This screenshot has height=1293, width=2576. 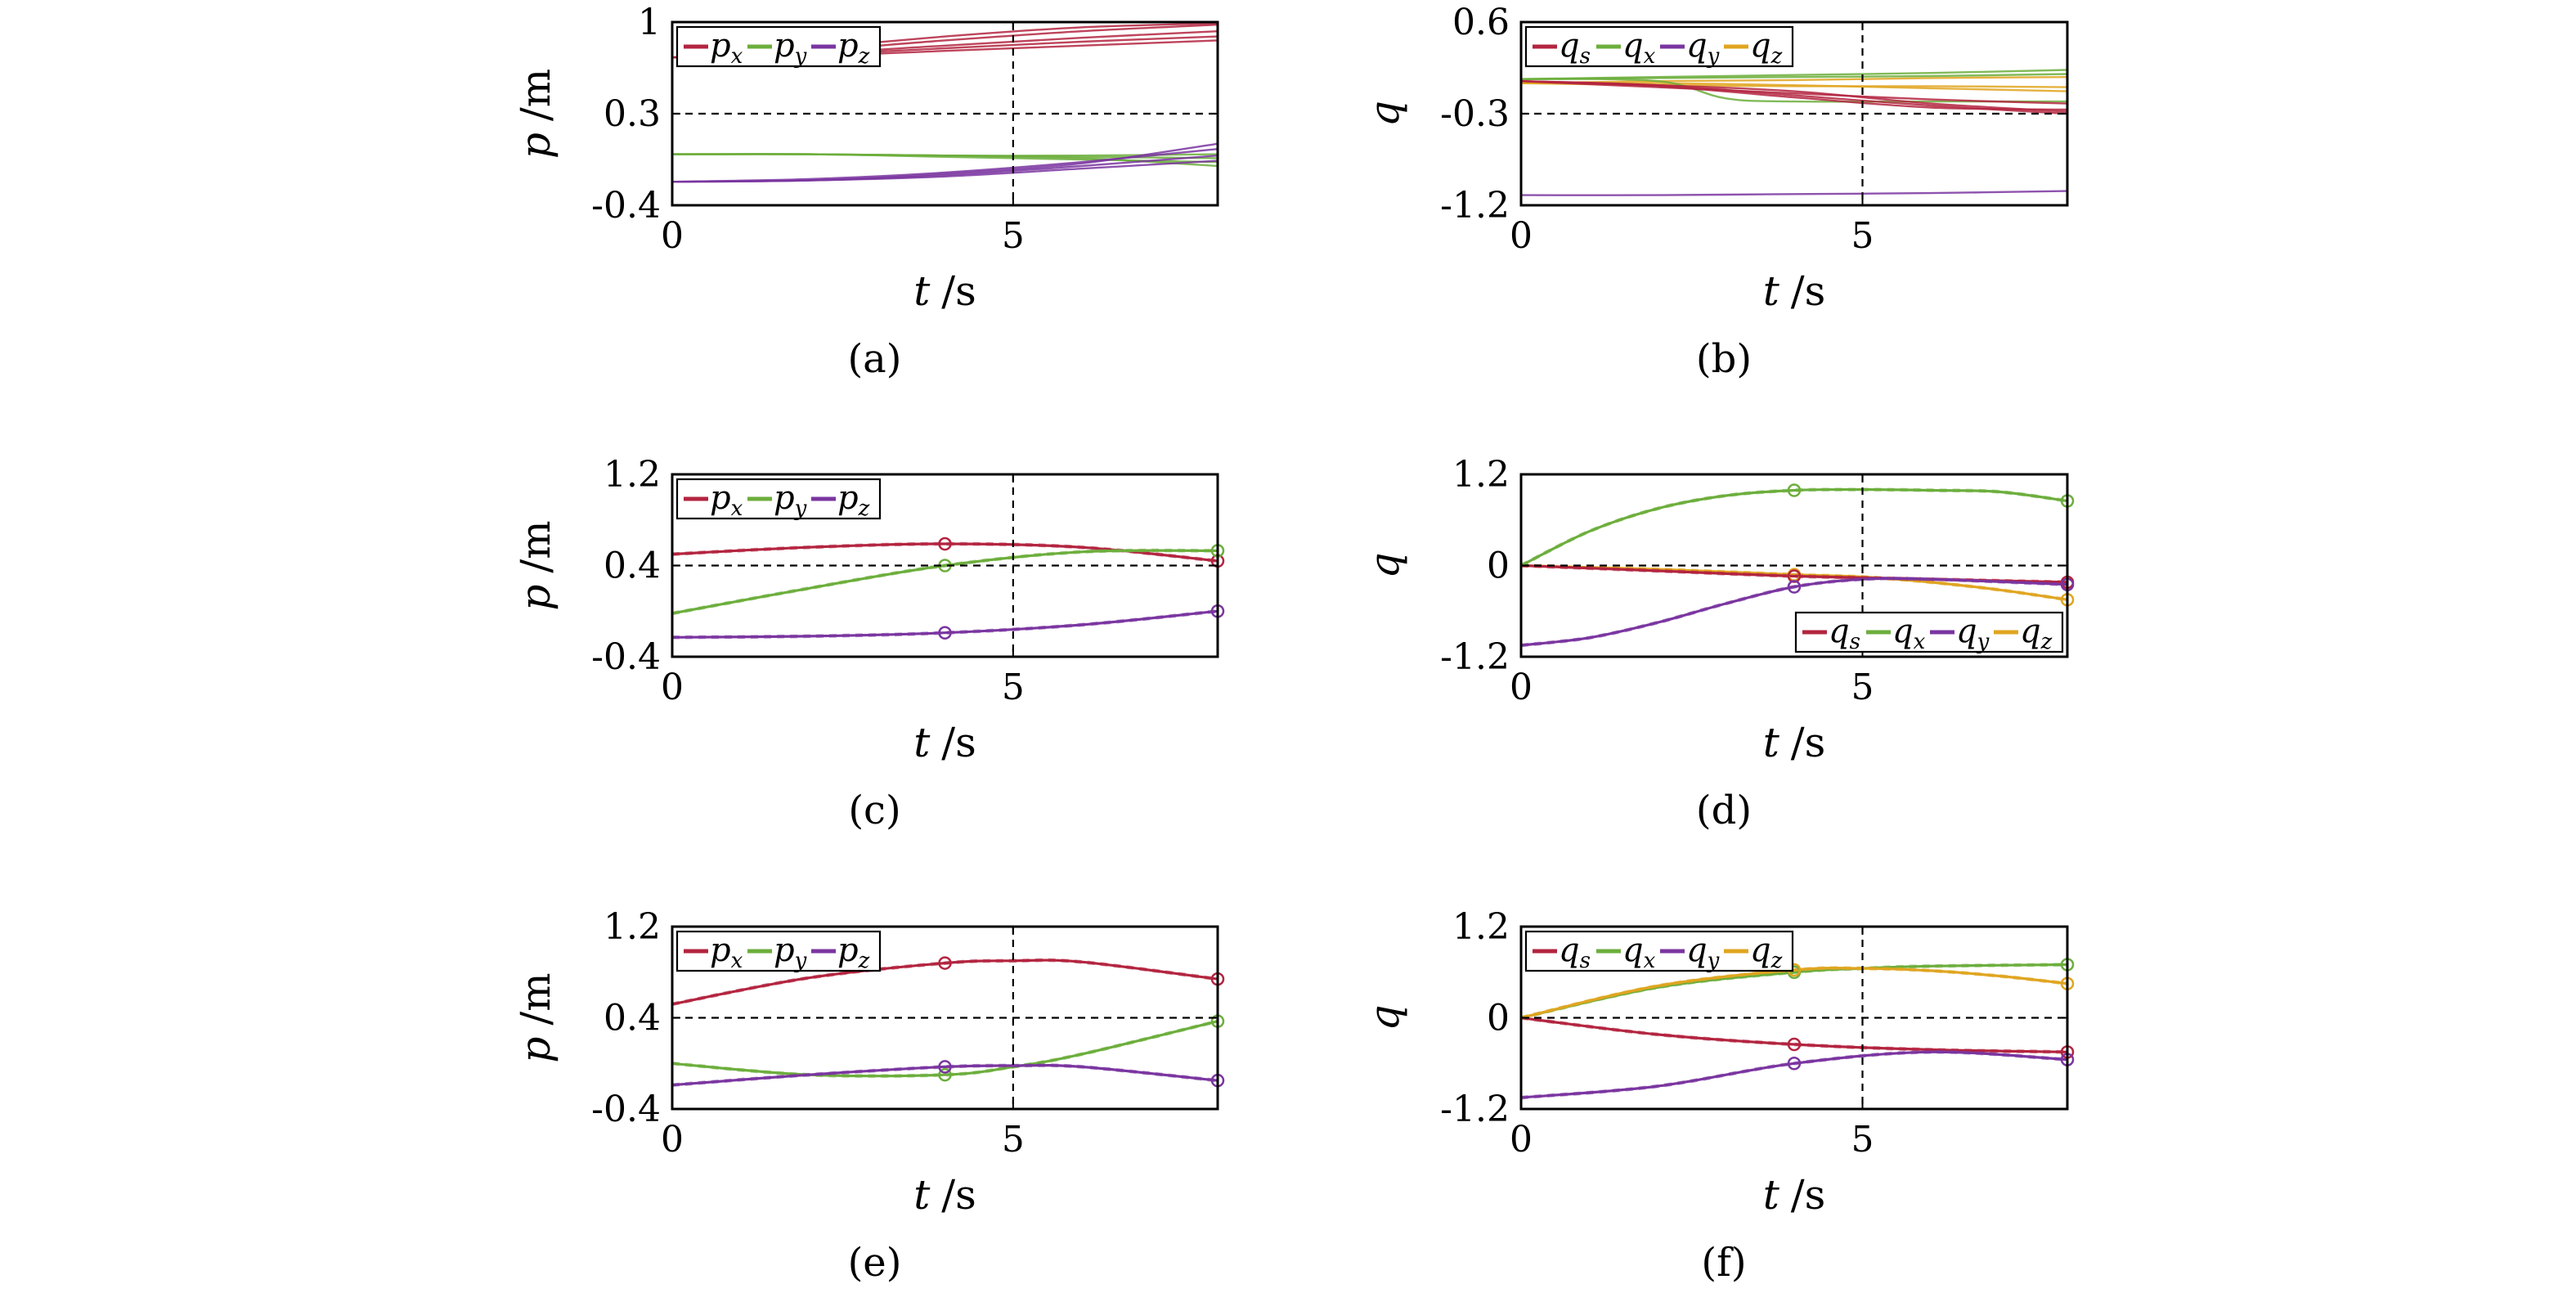 What do you see at coordinates (875, 1263) in the screenshot?
I see `panel-caption: (e)` at bounding box center [875, 1263].